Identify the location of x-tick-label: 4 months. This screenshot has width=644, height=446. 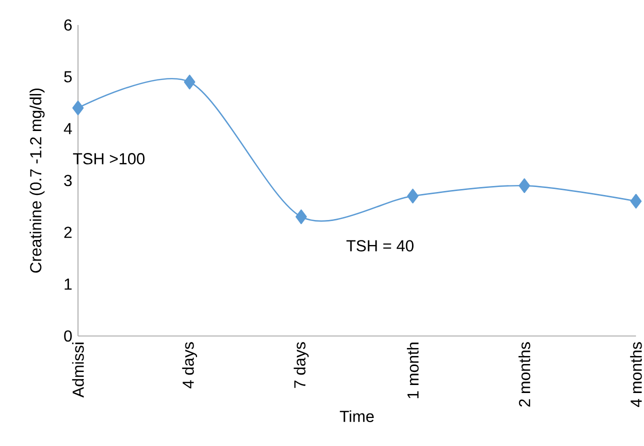
(636, 375).